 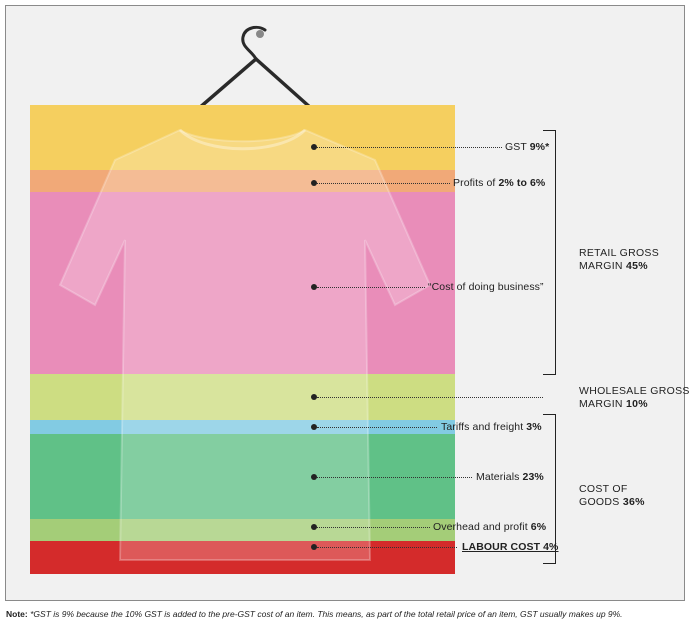 I want to click on marker-dot-materials, so click(x=314, y=477).